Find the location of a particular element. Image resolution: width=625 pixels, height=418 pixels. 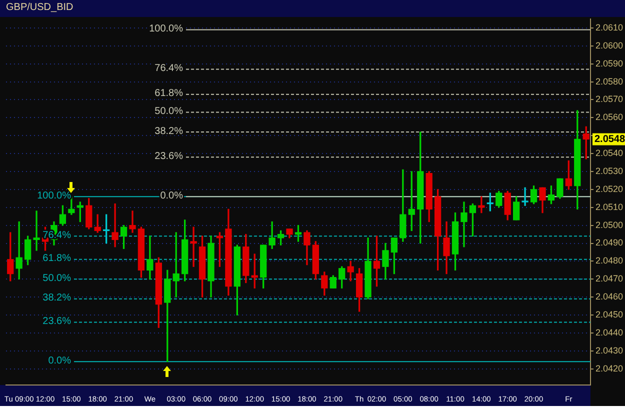

annotation: 2.0548 is located at coordinates (609, 139).